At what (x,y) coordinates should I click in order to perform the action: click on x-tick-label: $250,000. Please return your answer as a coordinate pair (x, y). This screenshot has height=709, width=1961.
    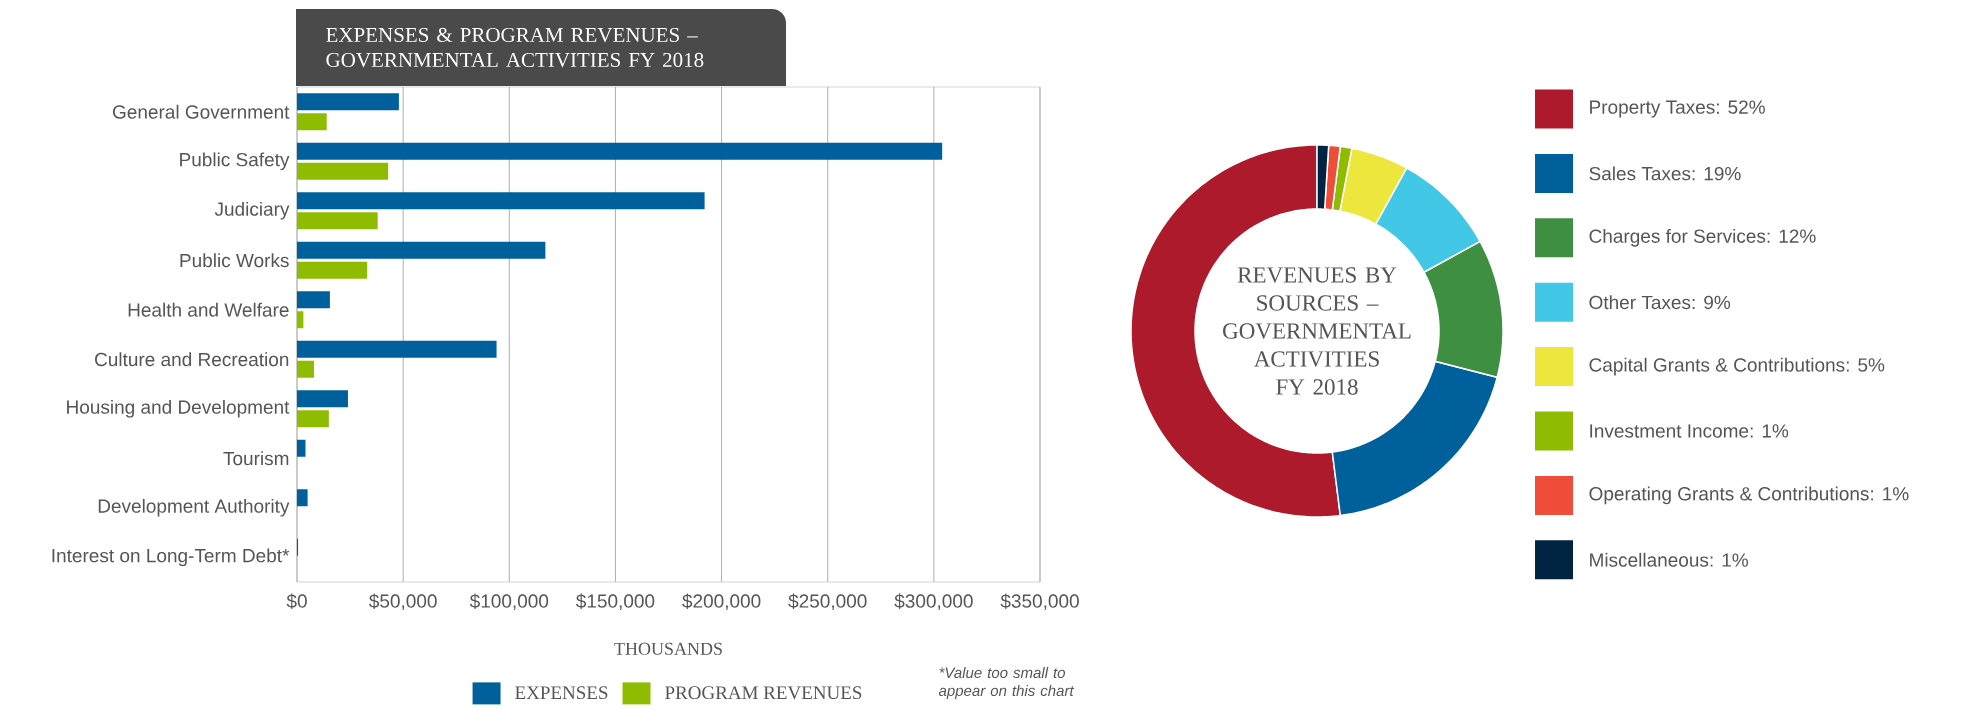
    Looking at the image, I should click on (827, 602).